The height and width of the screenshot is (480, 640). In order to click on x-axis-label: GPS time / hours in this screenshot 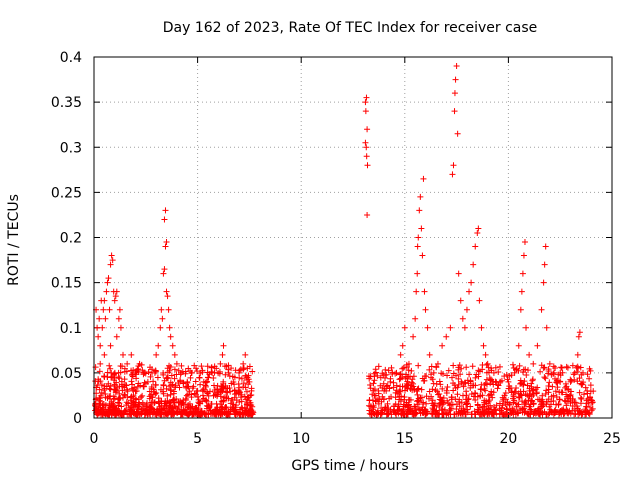, I will do `click(349, 466)`.